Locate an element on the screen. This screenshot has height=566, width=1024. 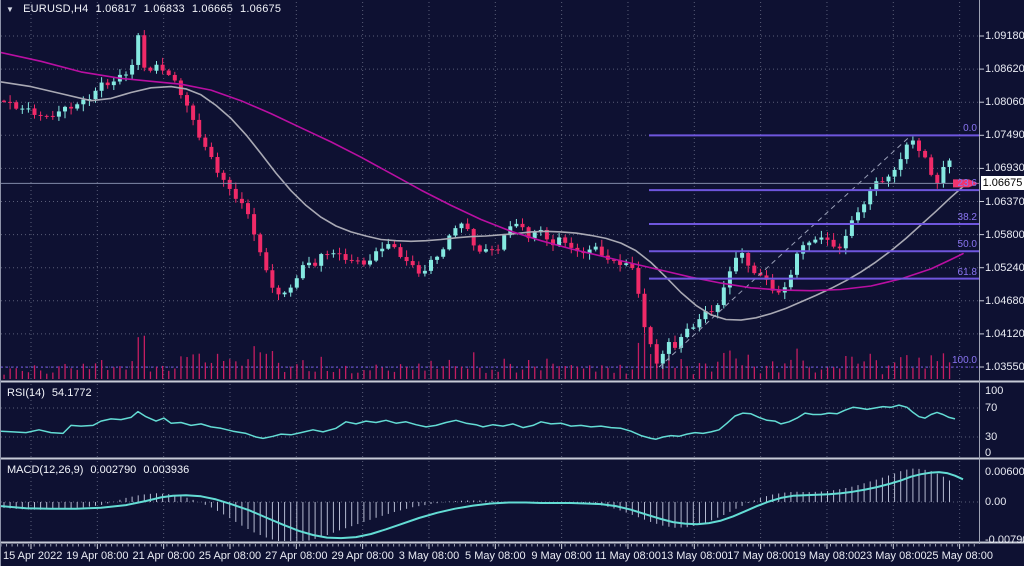
macd-indicator-label: MACD(12,26,9) 0.002790 0.003936 is located at coordinates (98, 470).